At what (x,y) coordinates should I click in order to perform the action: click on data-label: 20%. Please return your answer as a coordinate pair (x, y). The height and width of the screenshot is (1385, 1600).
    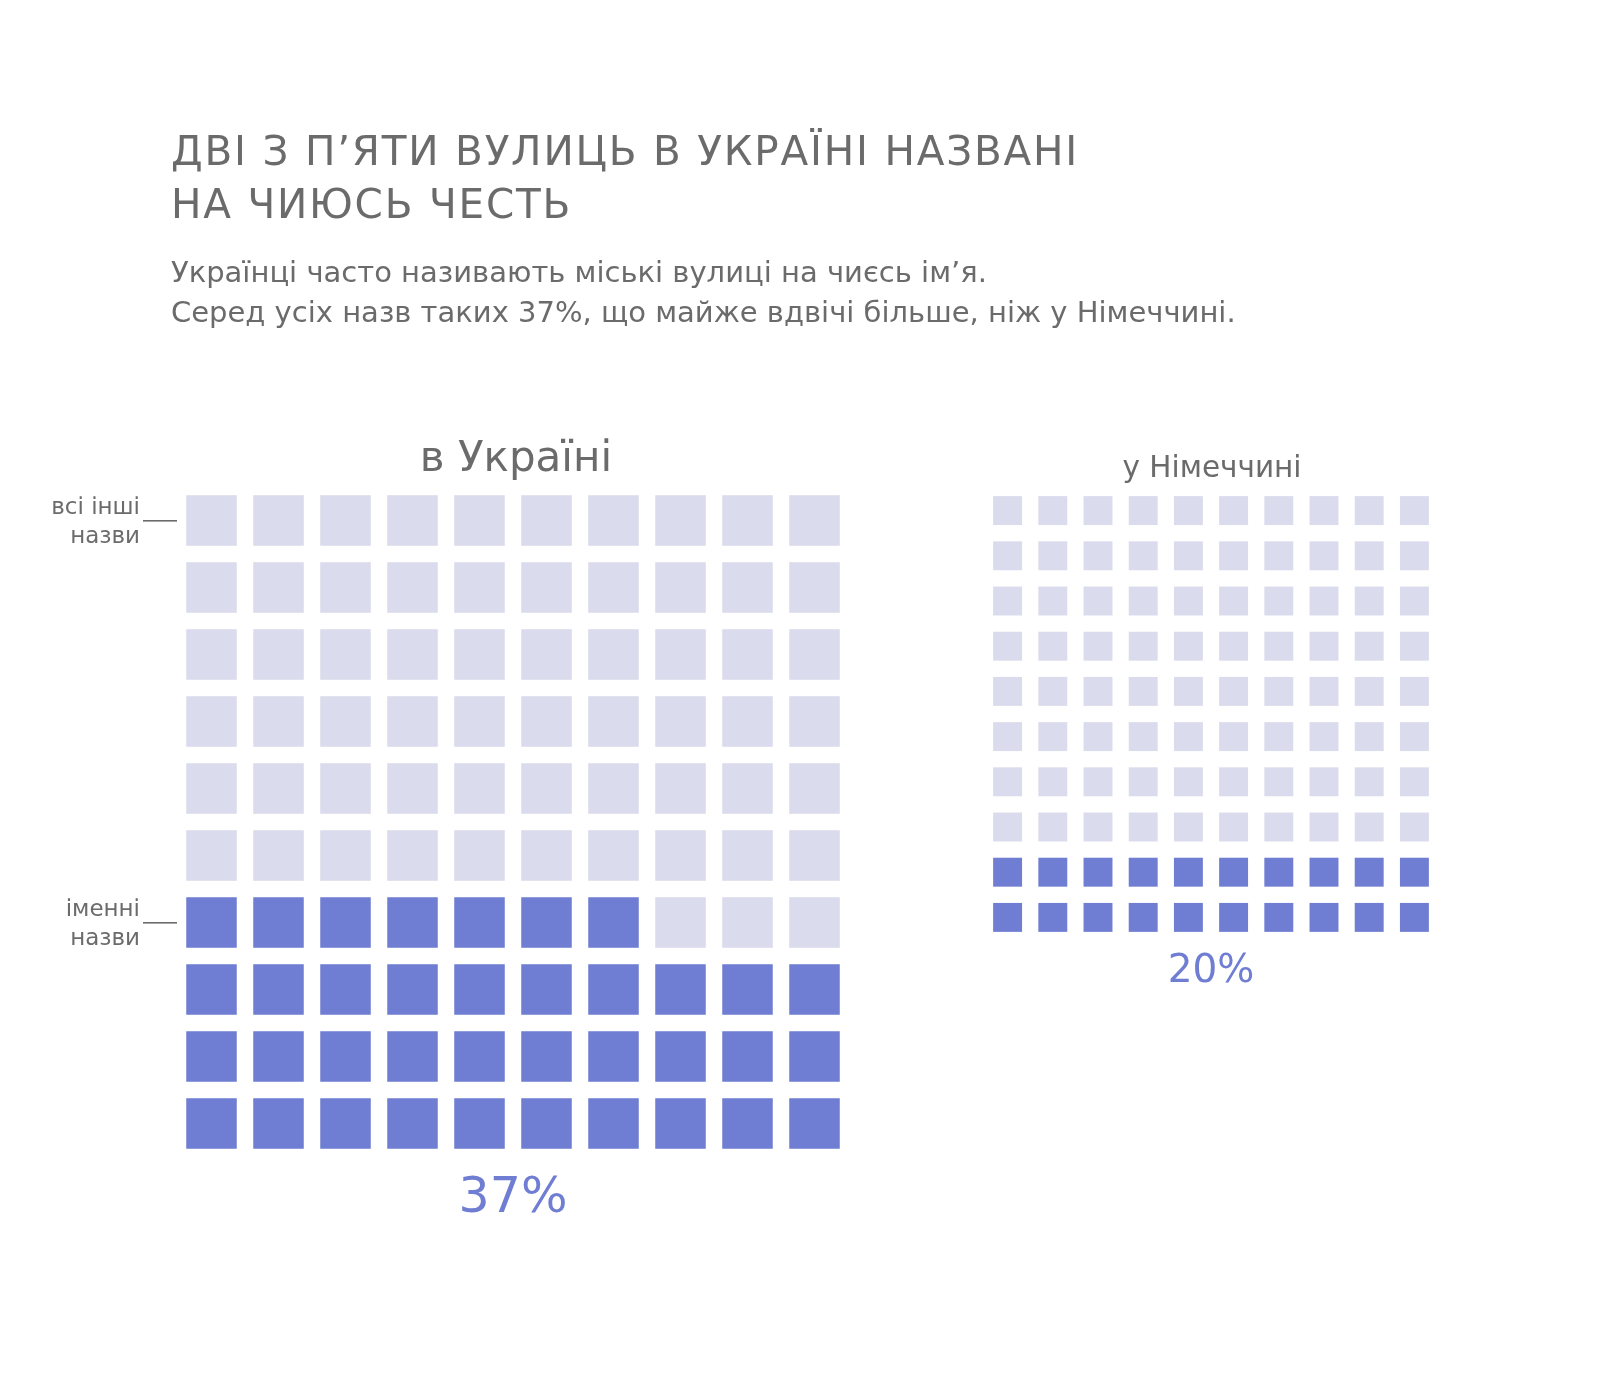
    Looking at the image, I should click on (1211, 969).